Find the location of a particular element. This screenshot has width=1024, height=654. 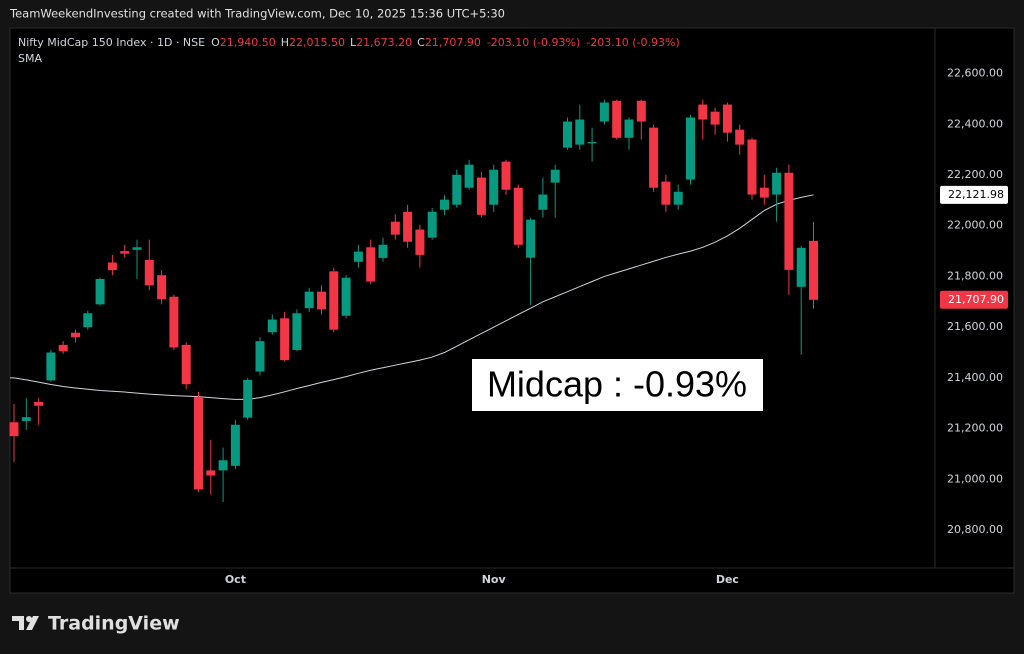

x-tick-label: Dec is located at coordinates (727, 579).